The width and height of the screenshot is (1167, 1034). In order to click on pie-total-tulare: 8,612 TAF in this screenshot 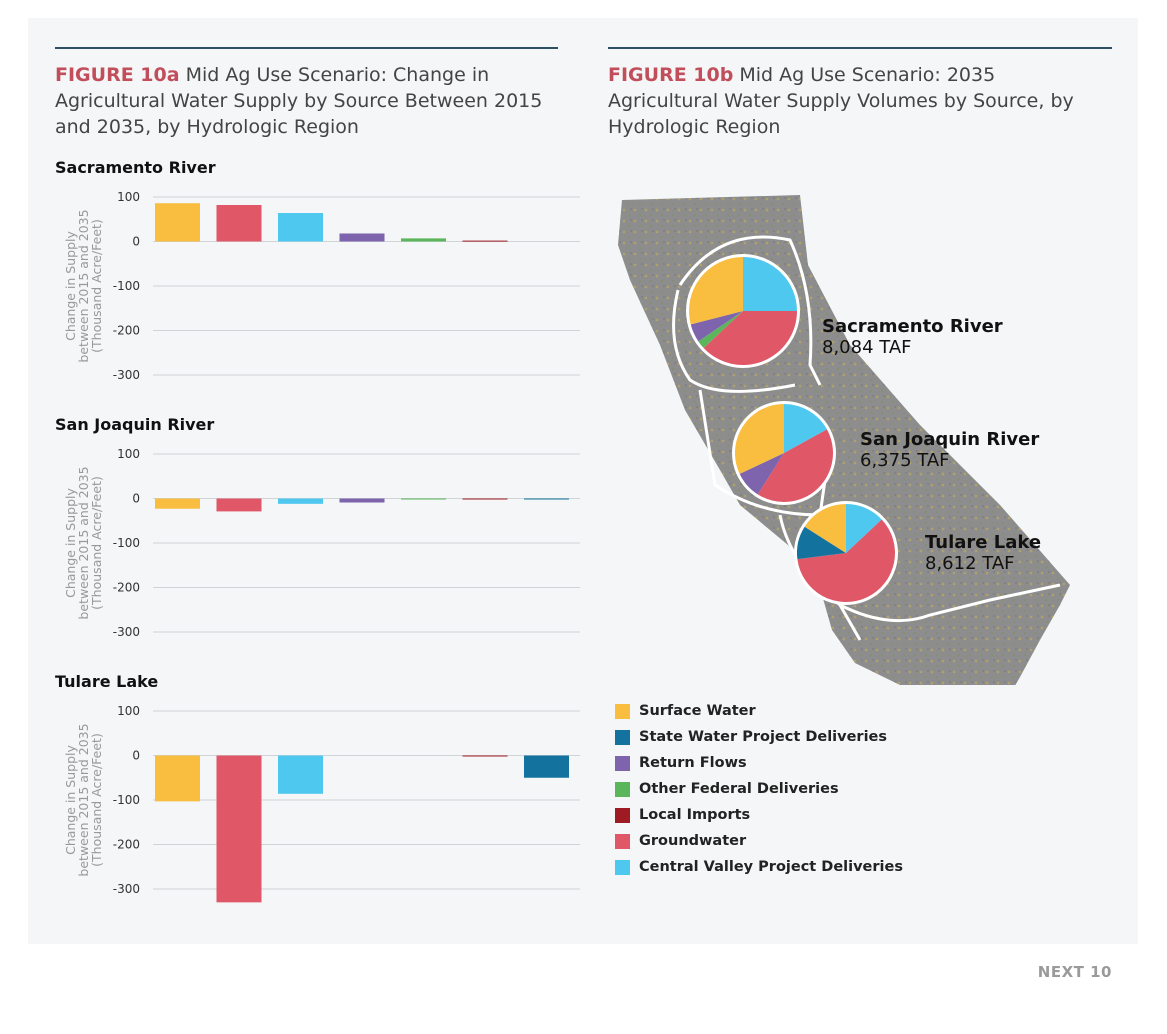, I will do `click(970, 563)`.